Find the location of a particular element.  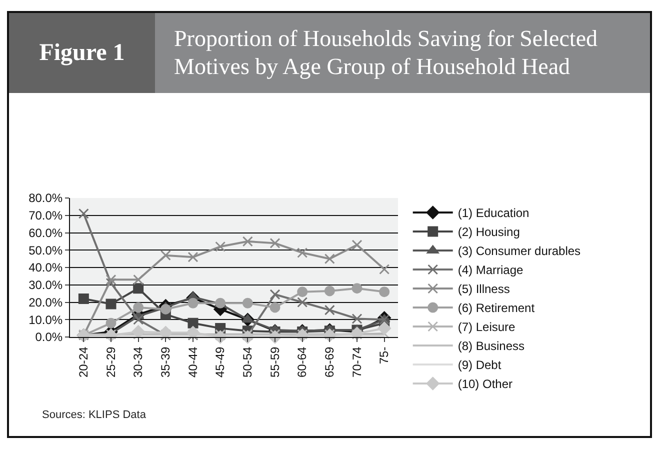

x-tick-label: 45-49 is located at coordinates (220, 362).